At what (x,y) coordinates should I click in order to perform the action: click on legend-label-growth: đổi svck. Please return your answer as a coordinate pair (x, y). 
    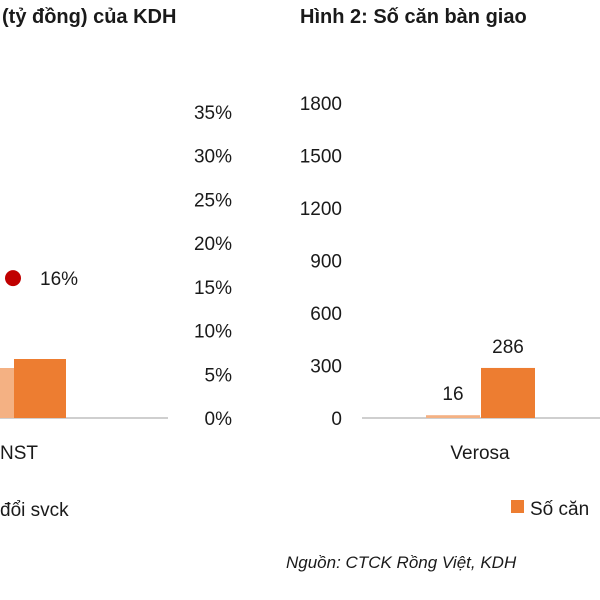
    Looking at the image, I should click on (34, 510).